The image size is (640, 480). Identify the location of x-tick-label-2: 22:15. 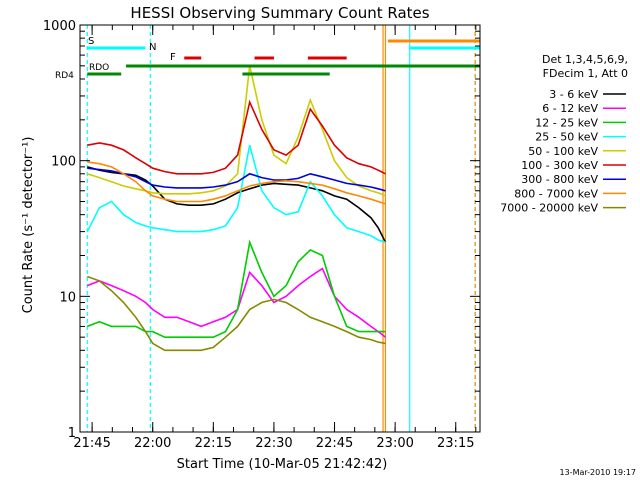
(213, 443).